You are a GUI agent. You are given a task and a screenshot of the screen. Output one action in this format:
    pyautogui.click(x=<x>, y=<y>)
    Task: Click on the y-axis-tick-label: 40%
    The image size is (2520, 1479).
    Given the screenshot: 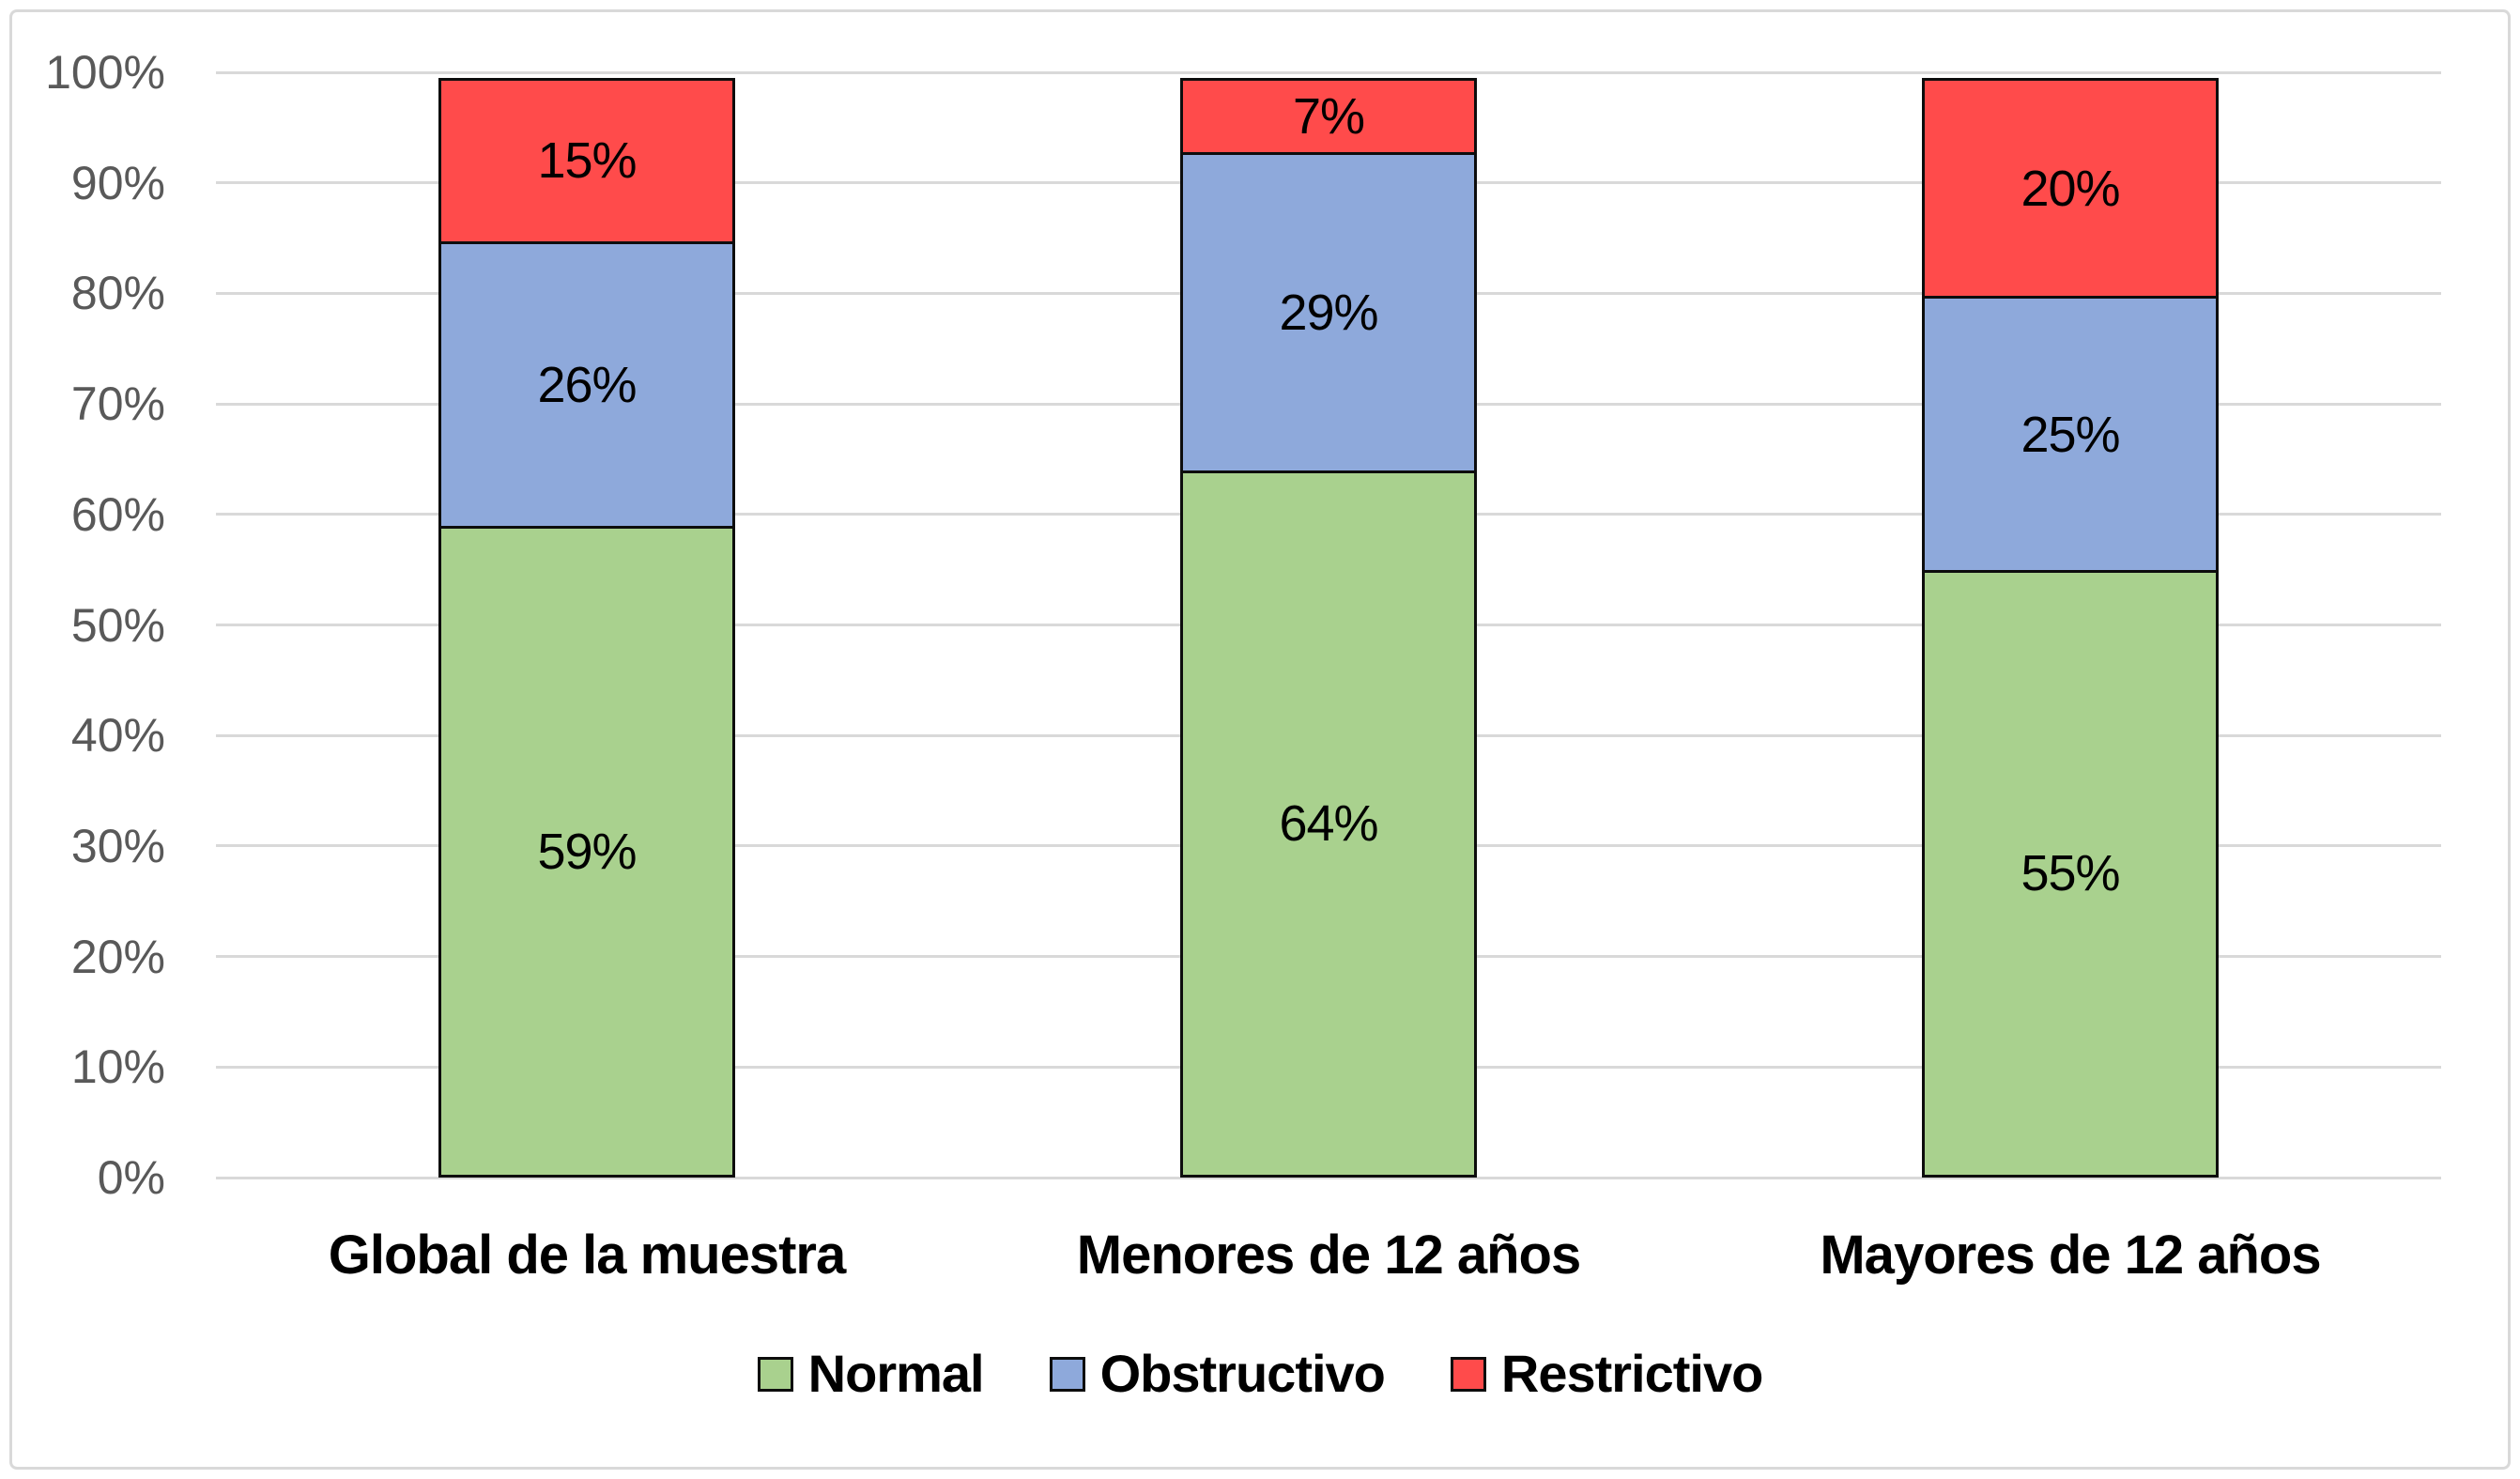 What is the action you would take?
    pyautogui.click(x=117, y=736)
    